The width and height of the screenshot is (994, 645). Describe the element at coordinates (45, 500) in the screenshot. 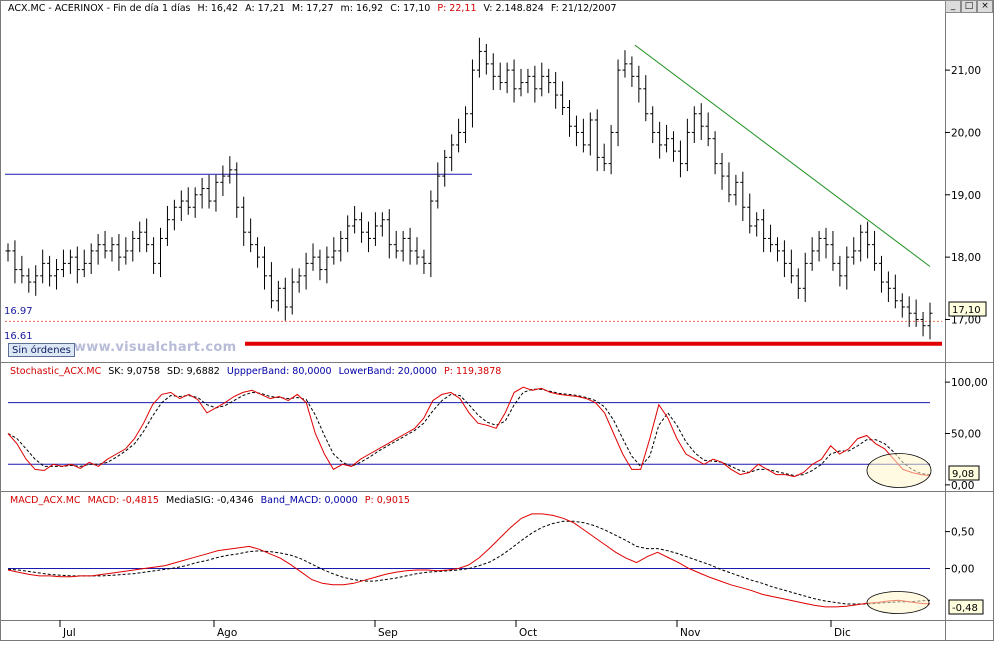

I see `macd-header-name: MACD_ACX.MC` at that location.